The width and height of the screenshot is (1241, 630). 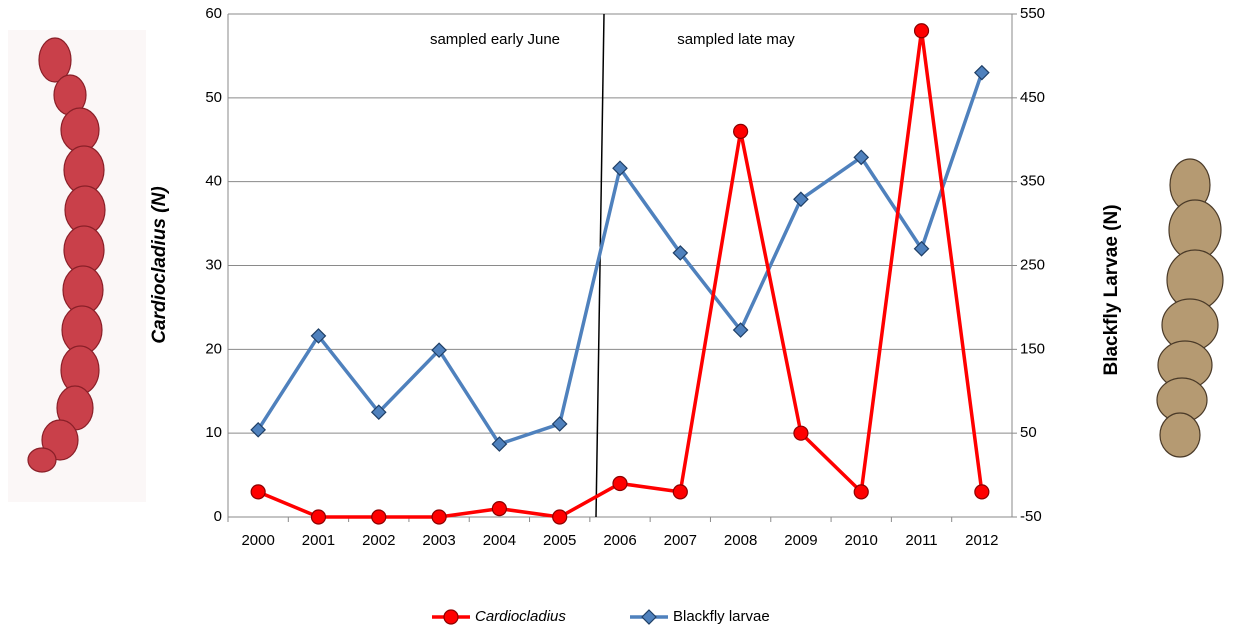 I want to click on y-tick-label: 10, so click(x=213, y=432).